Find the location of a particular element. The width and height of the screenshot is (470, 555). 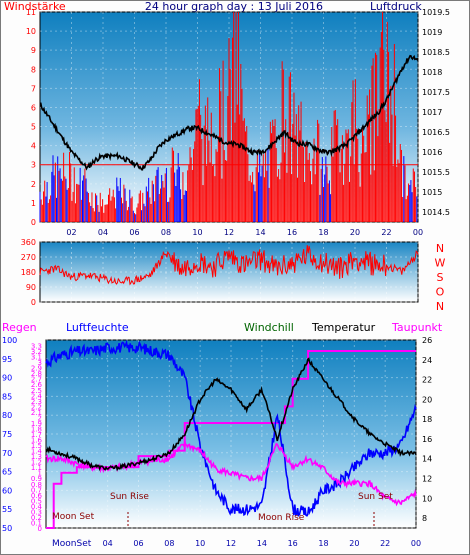

direction-grid is located at coordinates (229, 272).